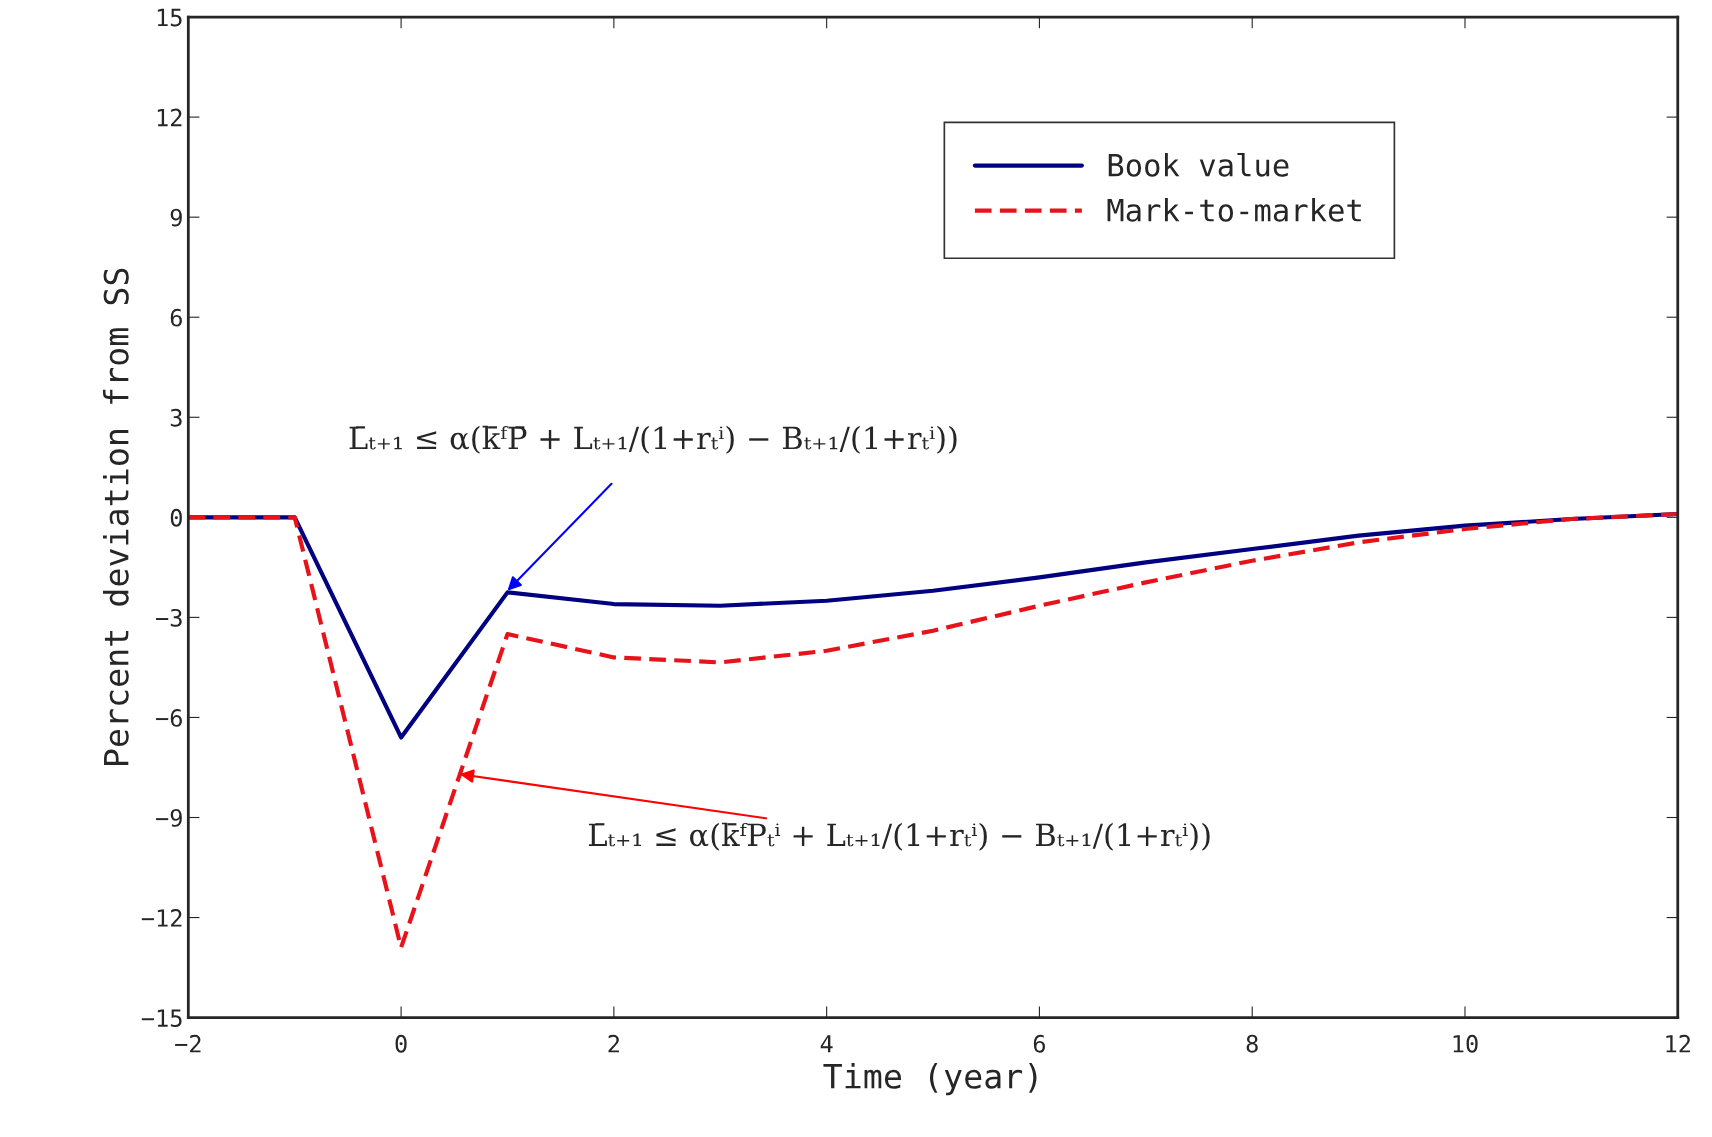  Describe the element at coordinates (930, 1079) in the screenshot. I see `x-axis-title: Time (year)` at that location.